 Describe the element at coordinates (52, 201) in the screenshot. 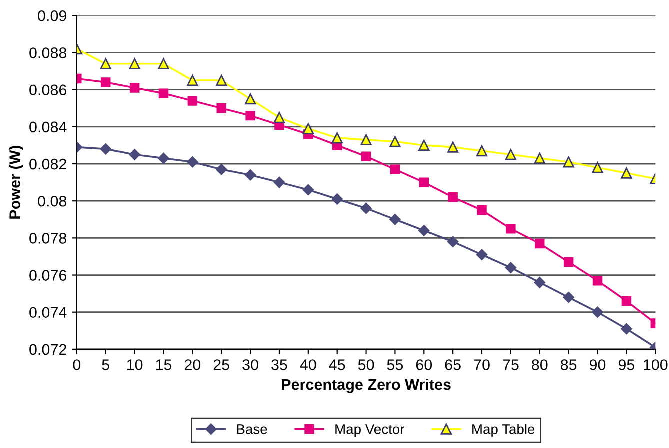

I see `y-tick-label: 0.08` at that location.